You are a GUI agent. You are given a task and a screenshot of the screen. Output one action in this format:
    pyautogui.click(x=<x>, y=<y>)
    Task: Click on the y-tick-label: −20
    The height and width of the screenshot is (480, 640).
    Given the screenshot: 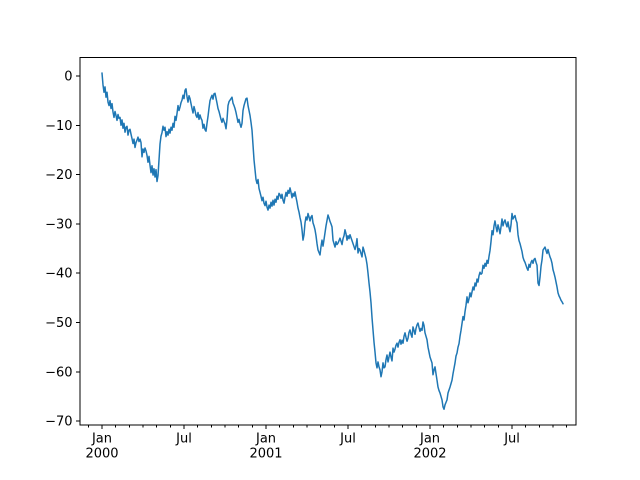 What is the action you would take?
    pyautogui.click(x=58, y=175)
    